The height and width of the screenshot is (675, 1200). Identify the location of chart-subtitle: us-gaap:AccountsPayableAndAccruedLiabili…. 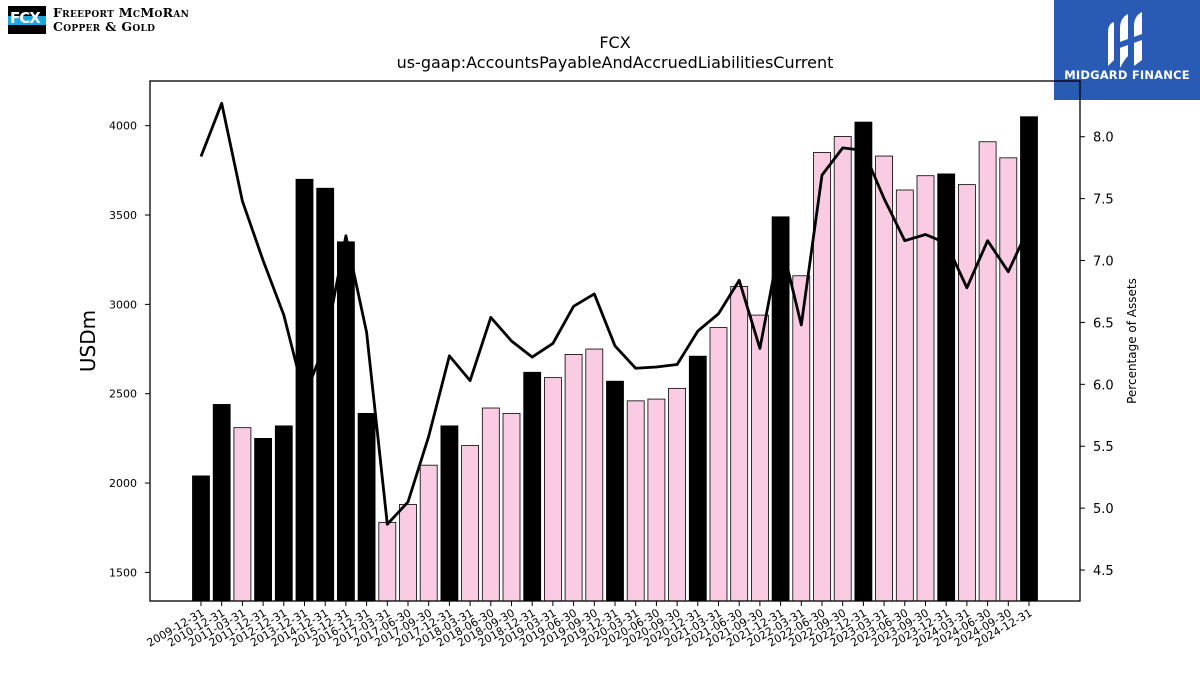
(615, 62).